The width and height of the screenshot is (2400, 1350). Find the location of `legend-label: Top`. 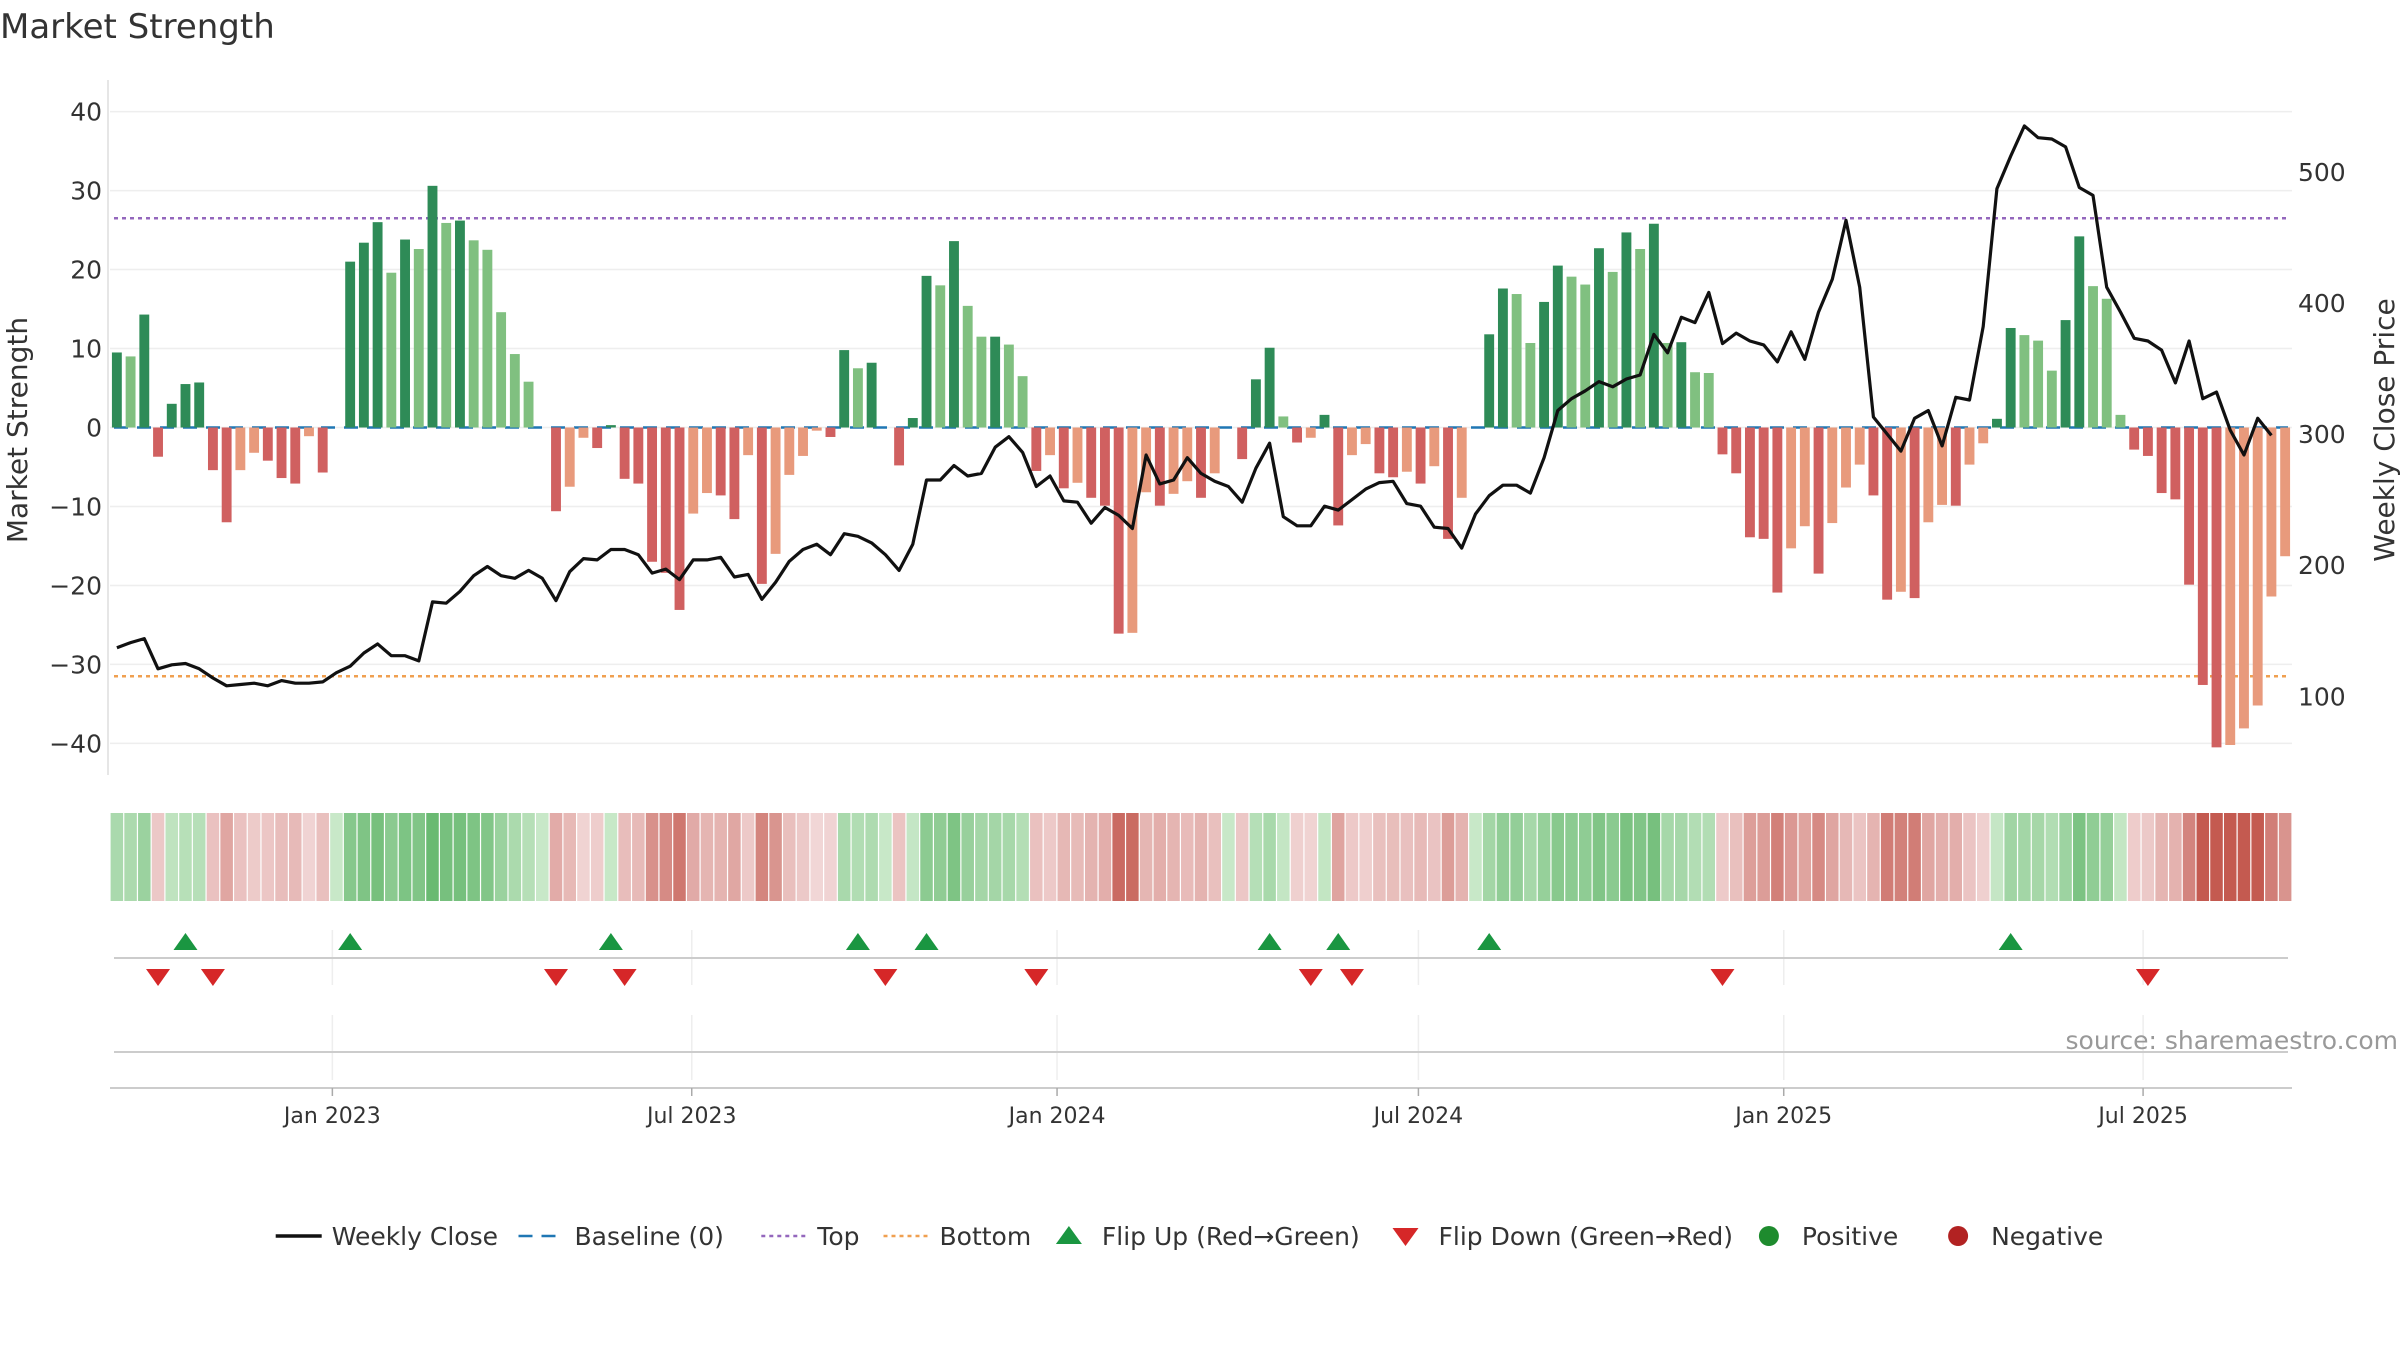

legend-label: Top is located at coordinates (837, 1236).